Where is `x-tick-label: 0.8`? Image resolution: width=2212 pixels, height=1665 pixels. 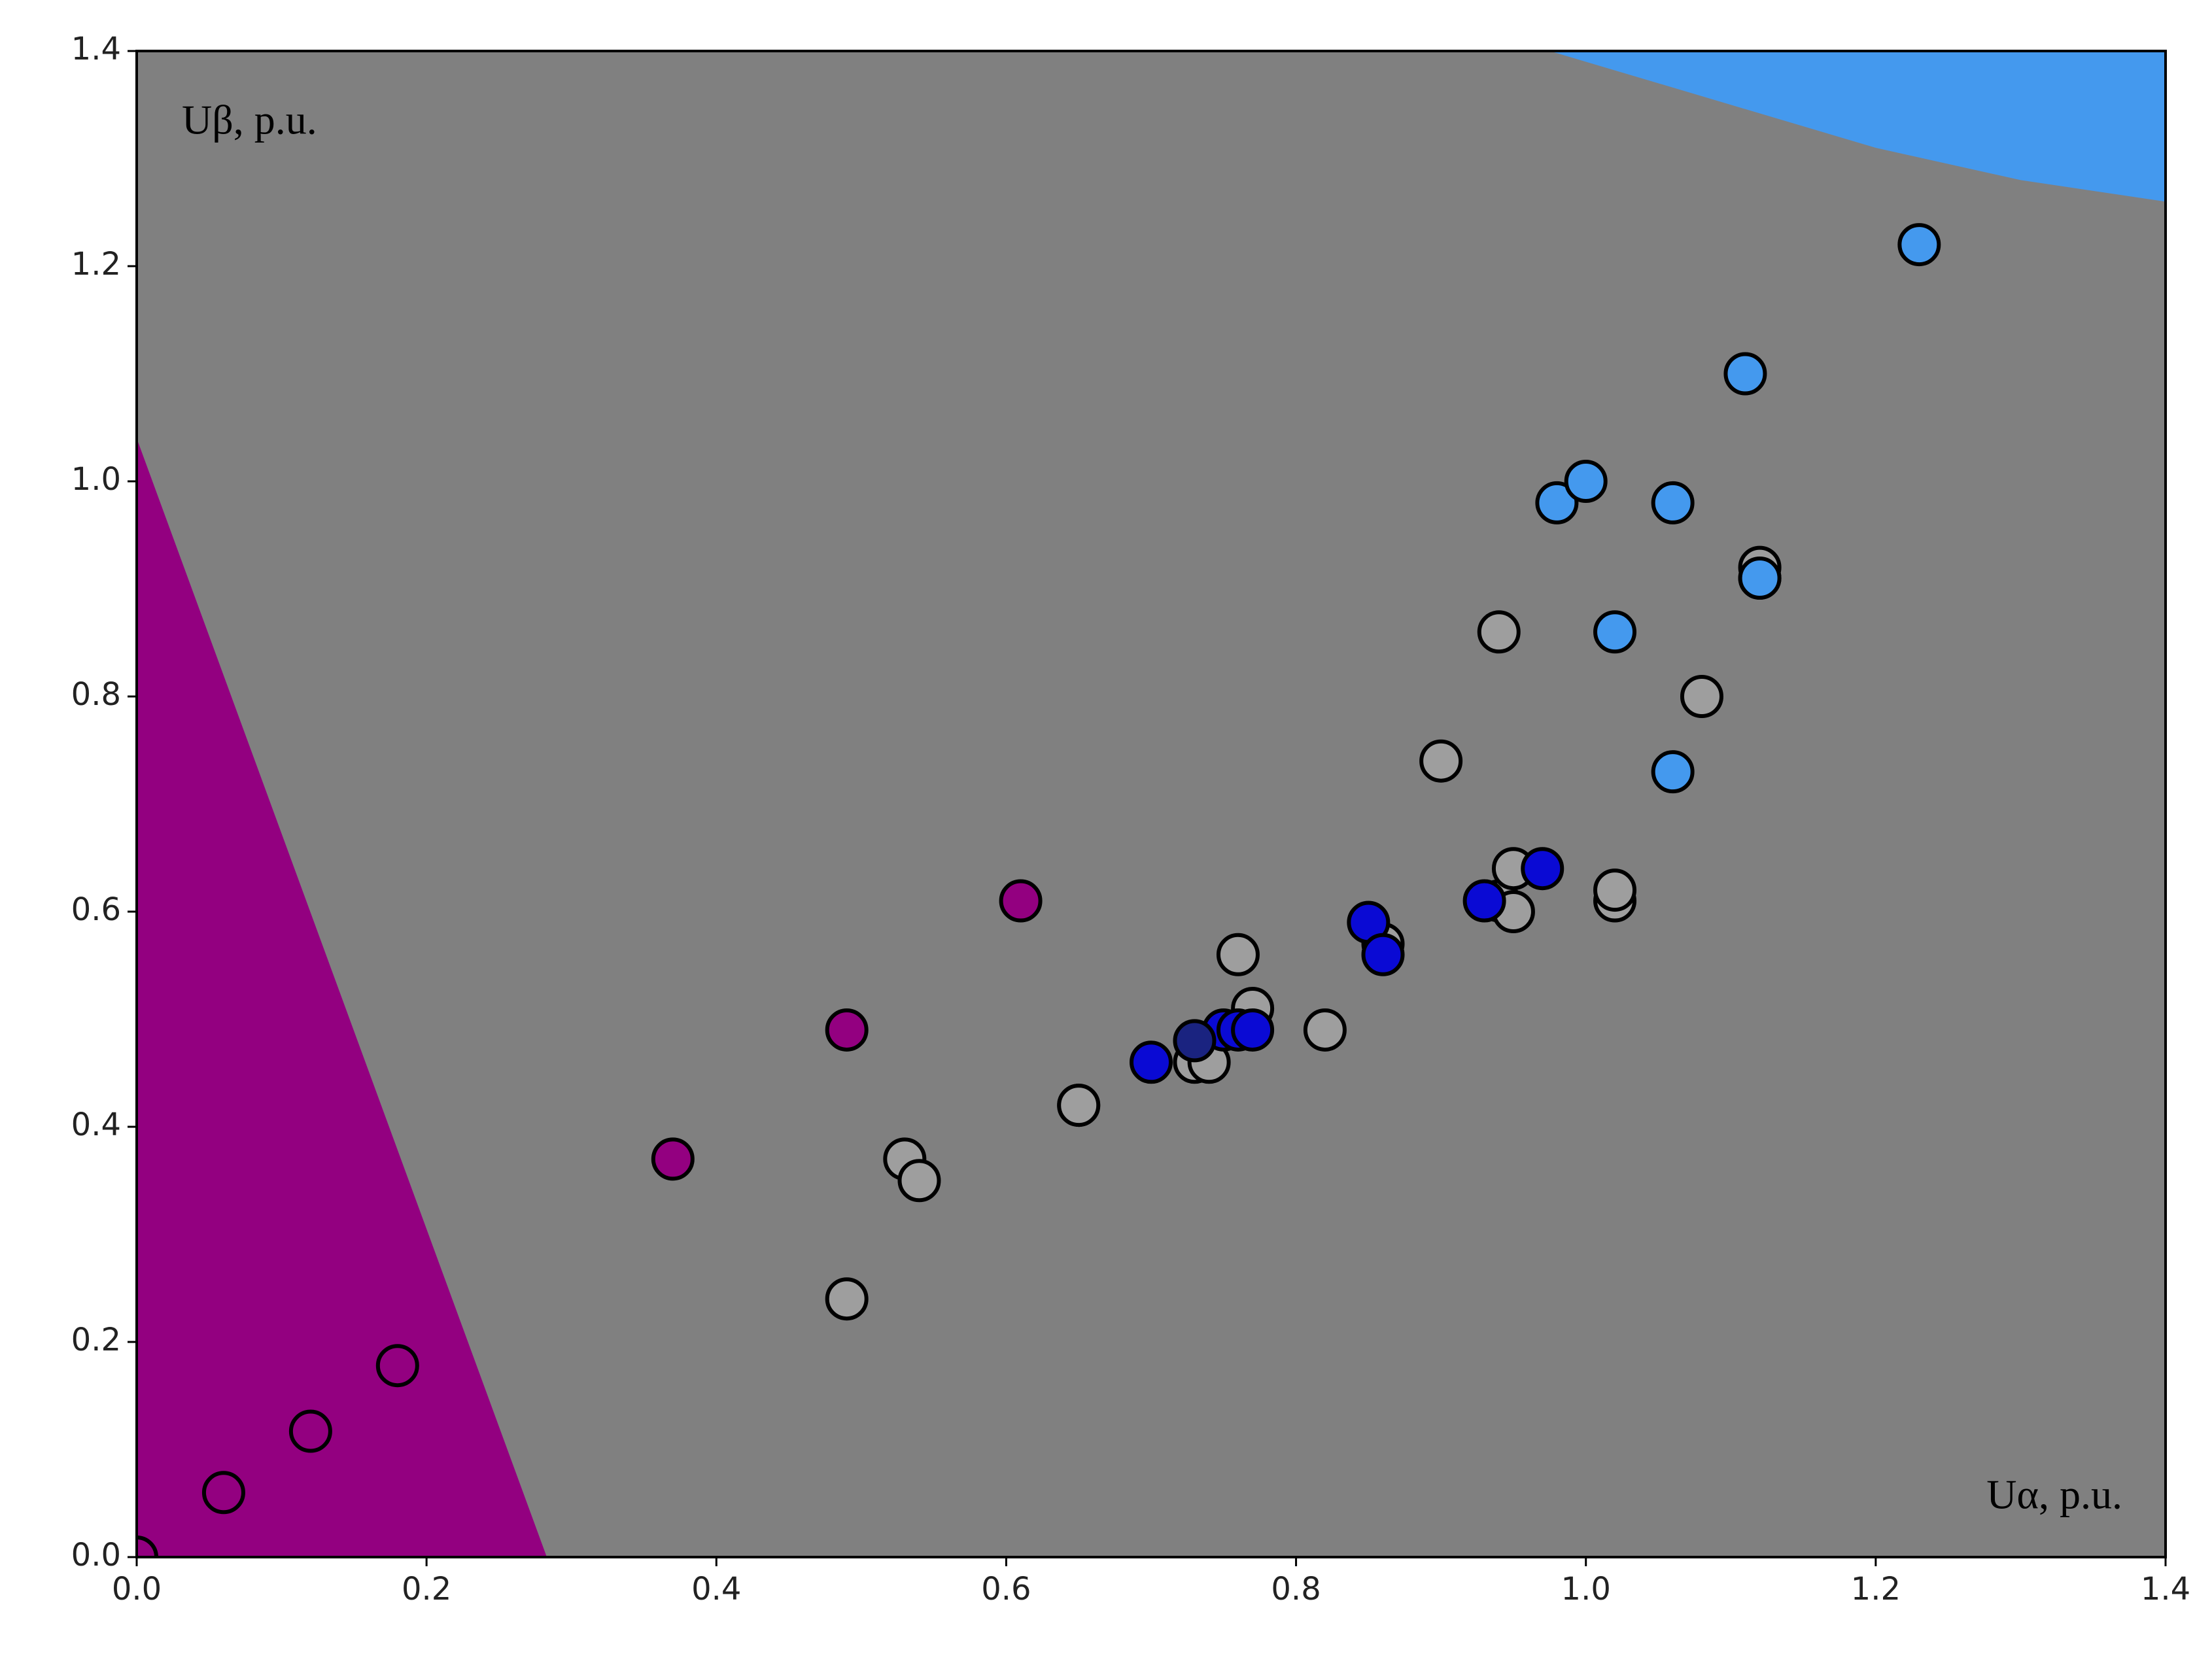
x-tick-label: 0.8 is located at coordinates (1296, 1589).